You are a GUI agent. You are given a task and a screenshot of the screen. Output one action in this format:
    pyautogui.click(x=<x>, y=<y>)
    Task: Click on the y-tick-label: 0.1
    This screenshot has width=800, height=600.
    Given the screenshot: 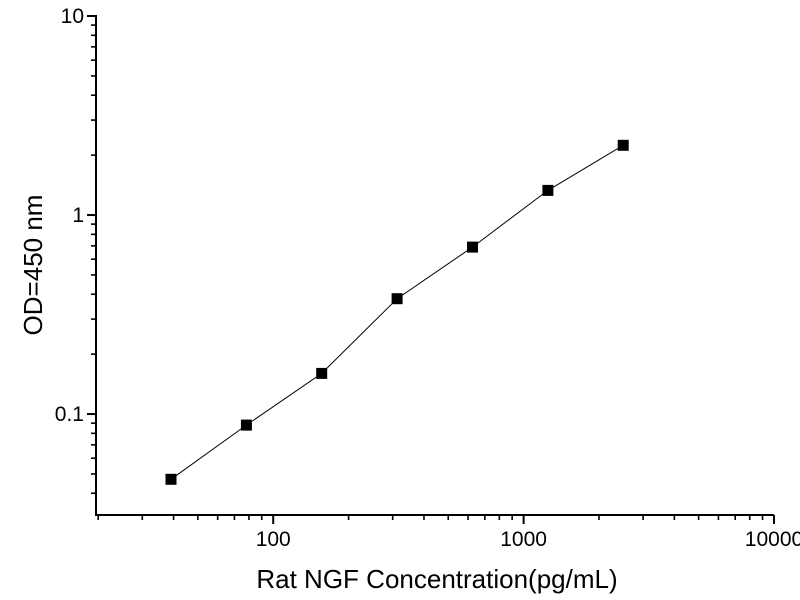 What is the action you would take?
    pyautogui.click(x=69, y=414)
    